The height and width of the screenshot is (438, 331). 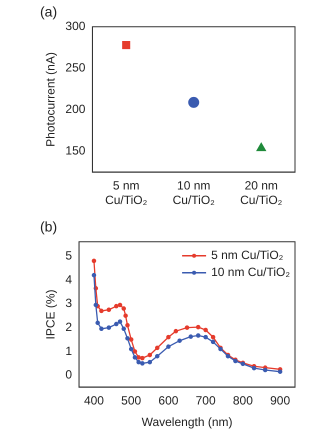 What do you see at coordinates (68, 375) in the screenshot?
I see `y-tick-label: 0` at bounding box center [68, 375].